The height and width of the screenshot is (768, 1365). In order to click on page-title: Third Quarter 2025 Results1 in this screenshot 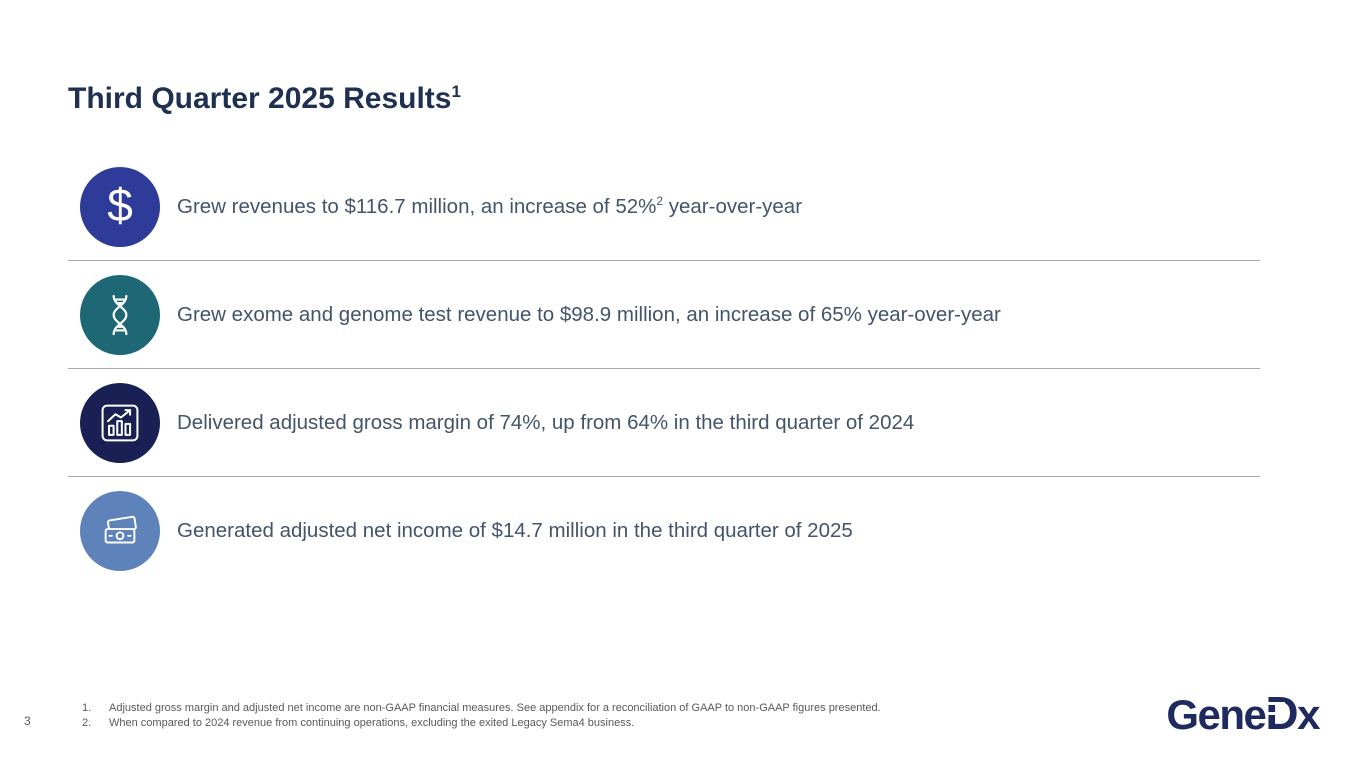, I will do `click(264, 99)`.